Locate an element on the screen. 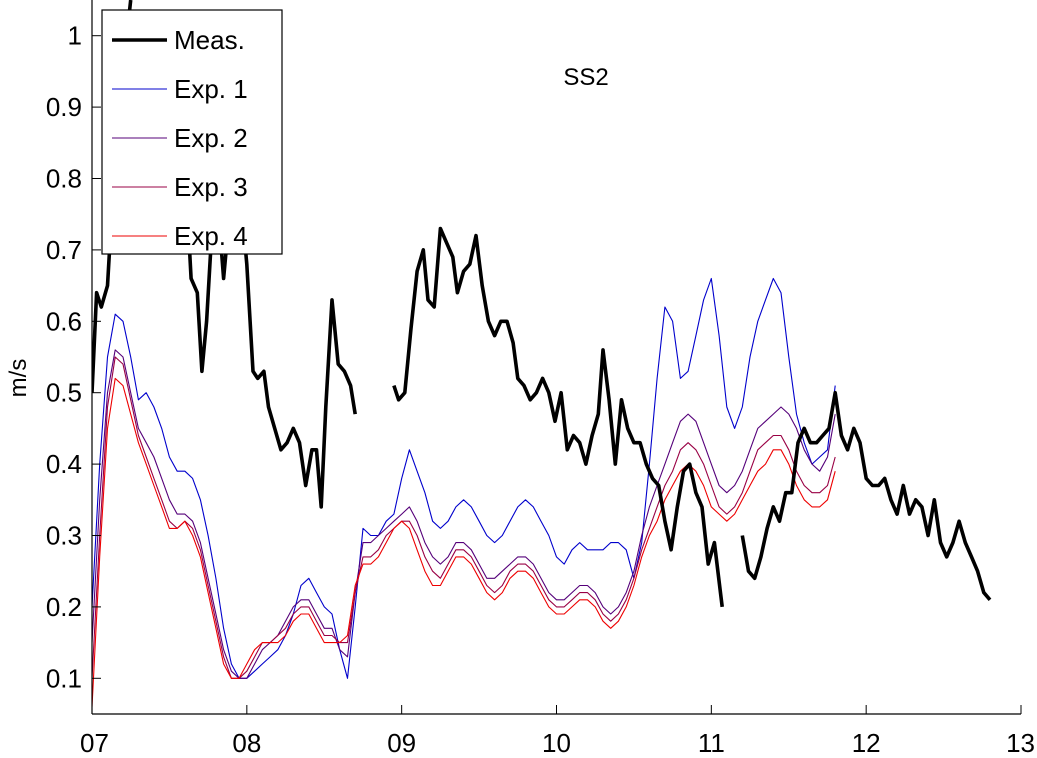 Image resolution: width=1037 pixels, height=758 pixels. x-tick-label: 07 is located at coordinates (94, 743).